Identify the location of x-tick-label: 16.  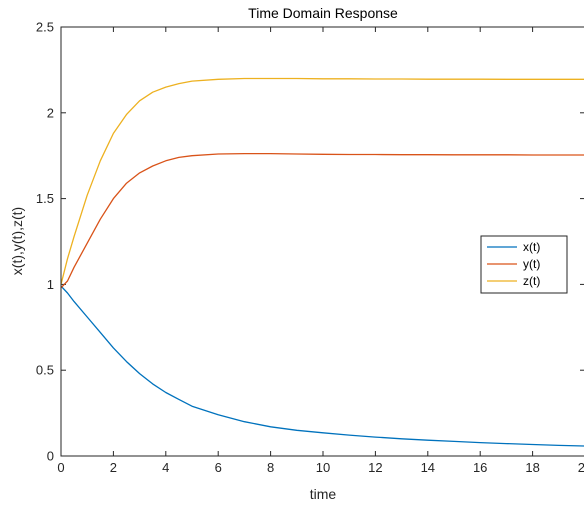
(480, 467).